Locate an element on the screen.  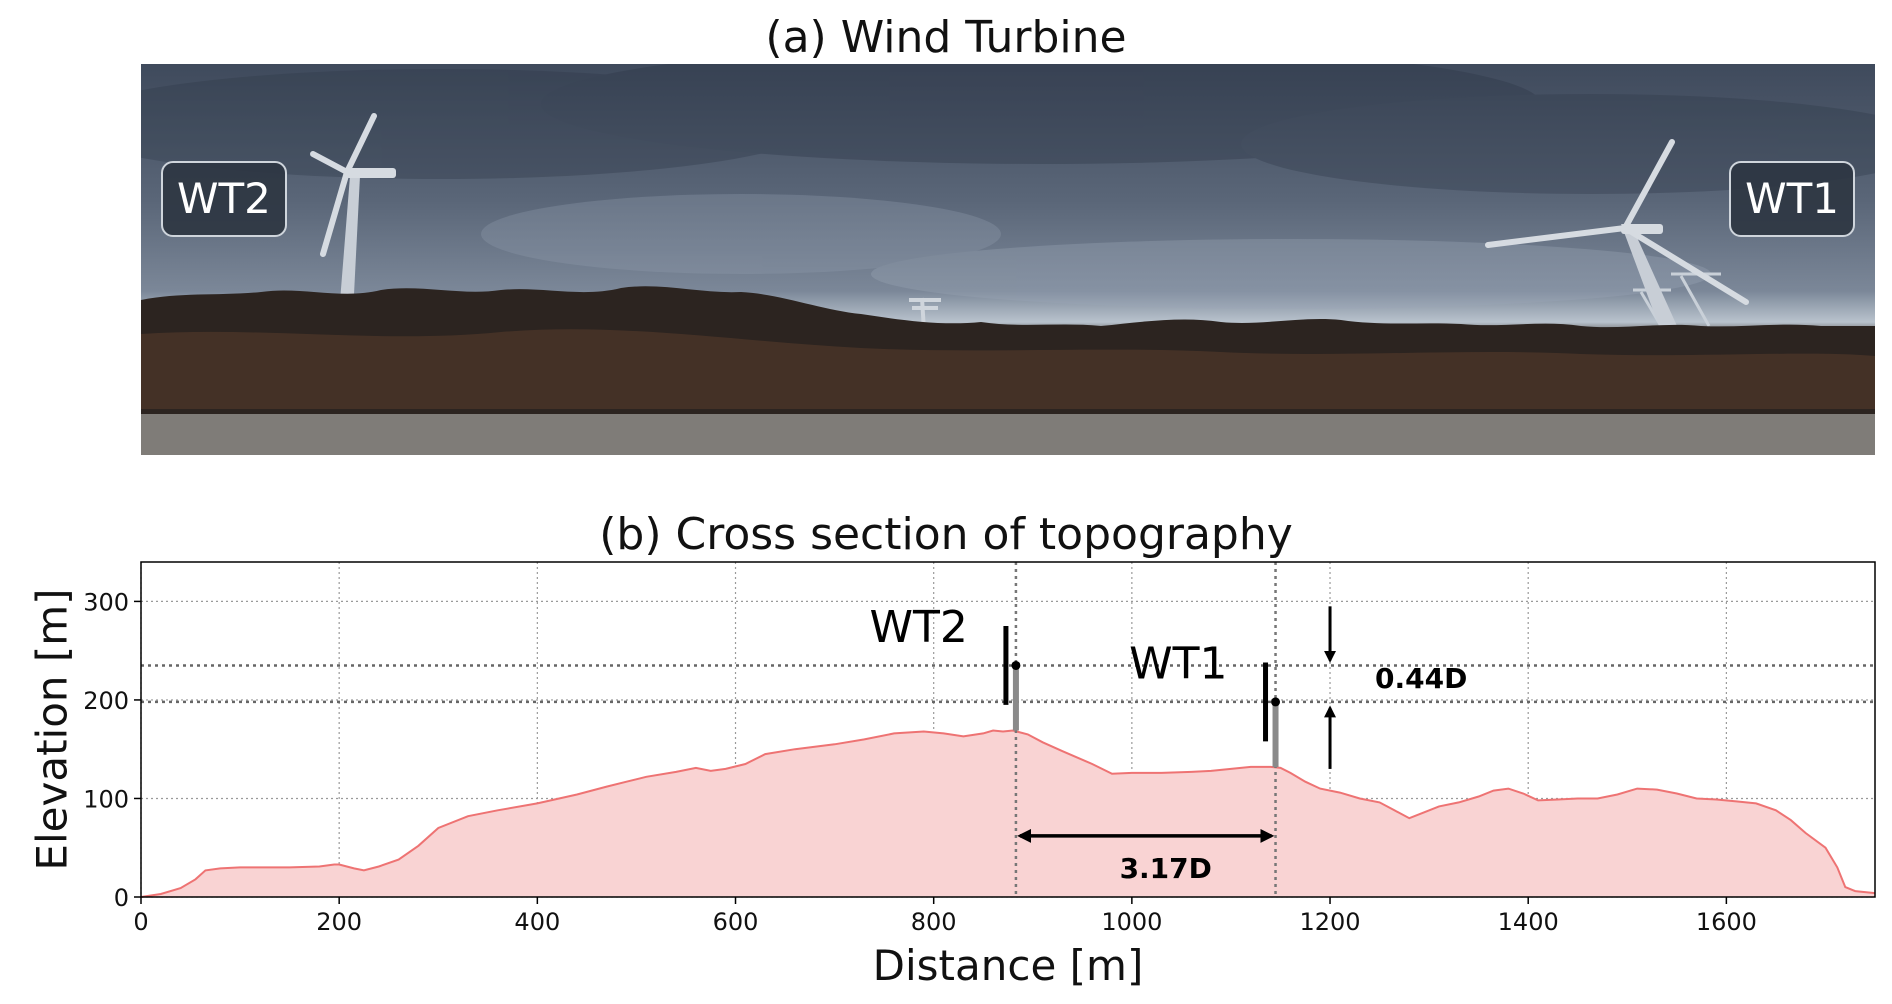
x-axis-label: Distance [m] is located at coordinates (1008, 965).